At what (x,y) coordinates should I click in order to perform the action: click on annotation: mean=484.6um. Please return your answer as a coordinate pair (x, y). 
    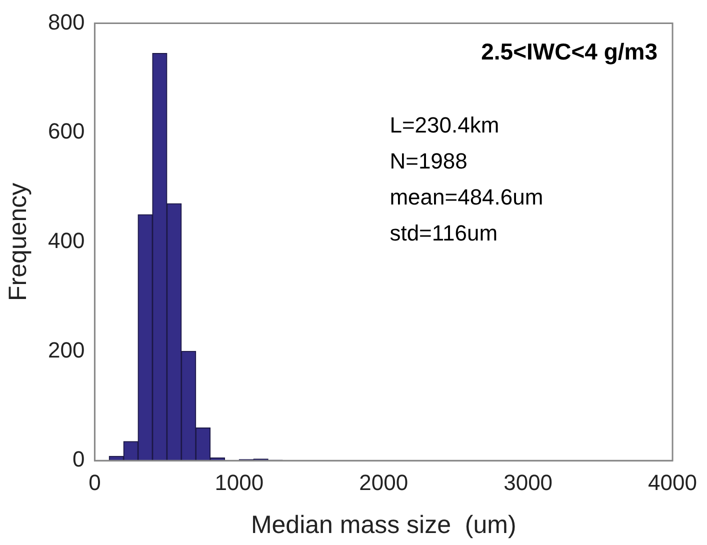
    Looking at the image, I should click on (467, 197).